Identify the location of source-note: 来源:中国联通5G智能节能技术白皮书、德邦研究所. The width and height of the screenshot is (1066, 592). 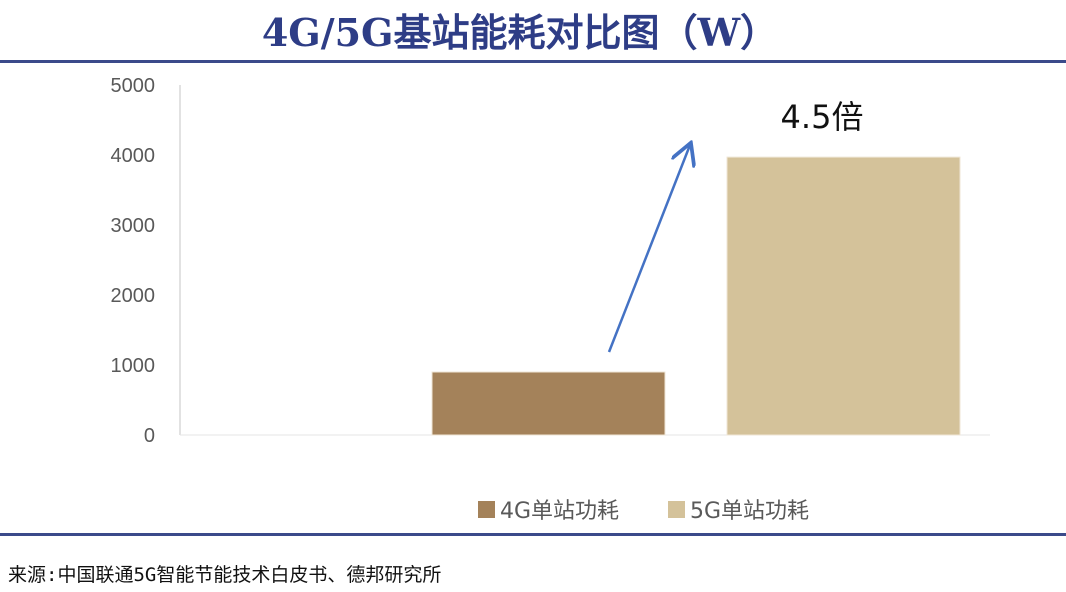
(225, 575).